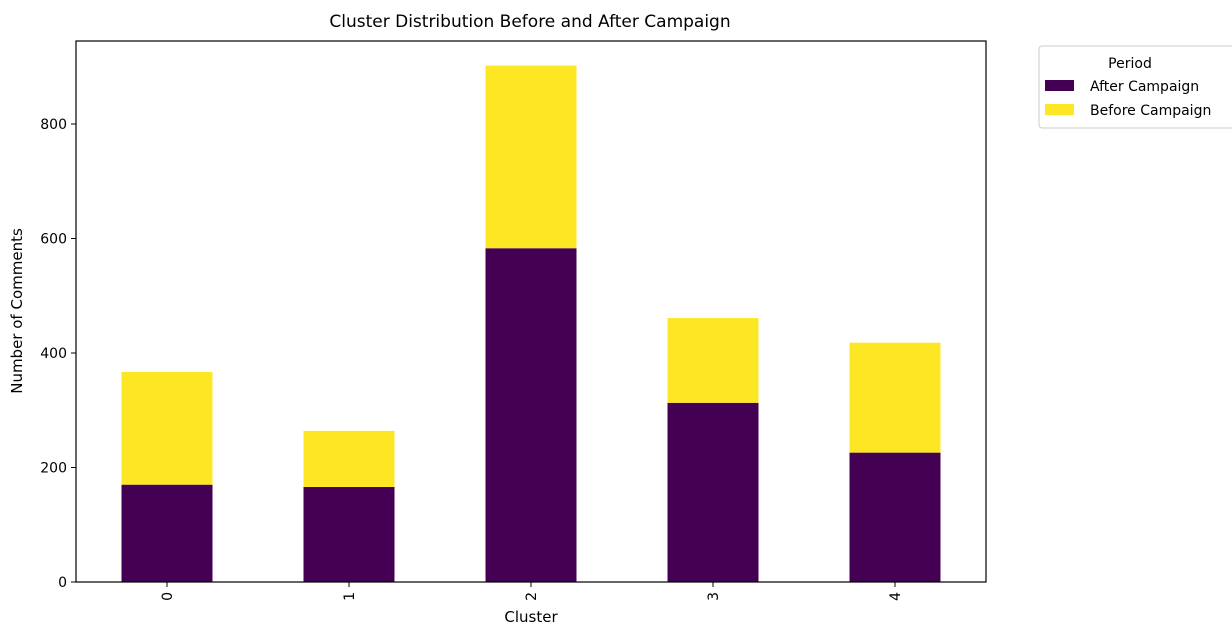 Image resolution: width=1232 pixels, height=623 pixels. I want to click on legend-swatch-before, so click(1059, 109).